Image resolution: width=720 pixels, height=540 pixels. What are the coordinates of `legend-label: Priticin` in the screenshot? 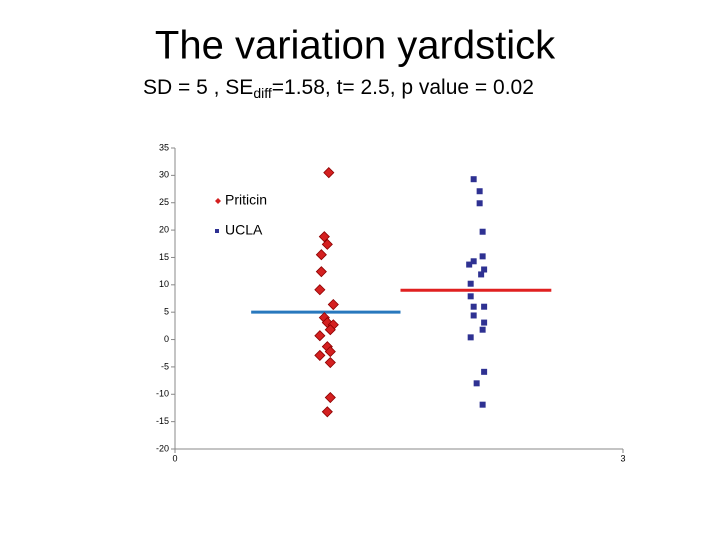 It's located at (246, 200).